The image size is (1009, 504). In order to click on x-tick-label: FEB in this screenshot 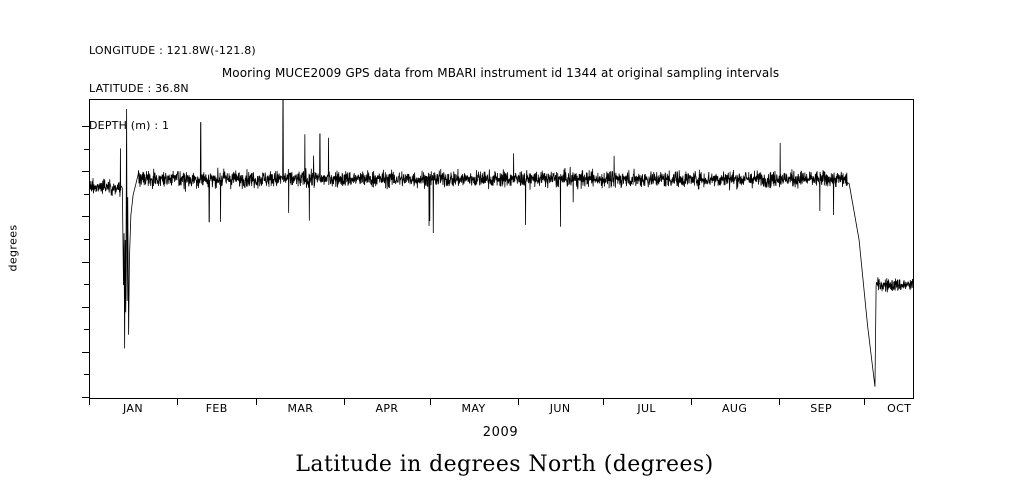, I will do `click(216, 408)`.